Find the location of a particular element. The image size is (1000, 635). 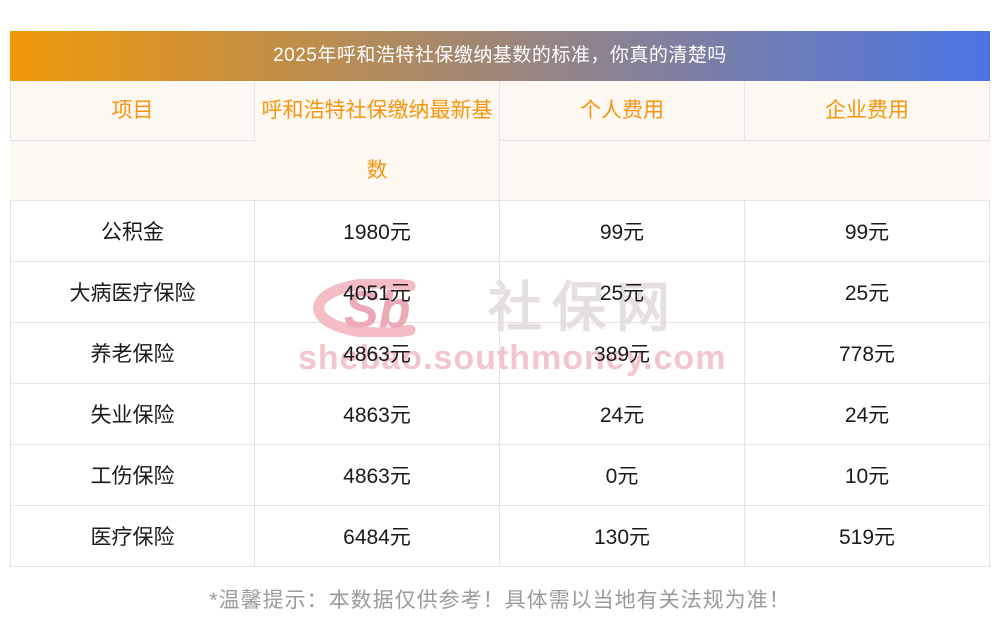

cell-company: 25元 is located at coordinates (867, 292).